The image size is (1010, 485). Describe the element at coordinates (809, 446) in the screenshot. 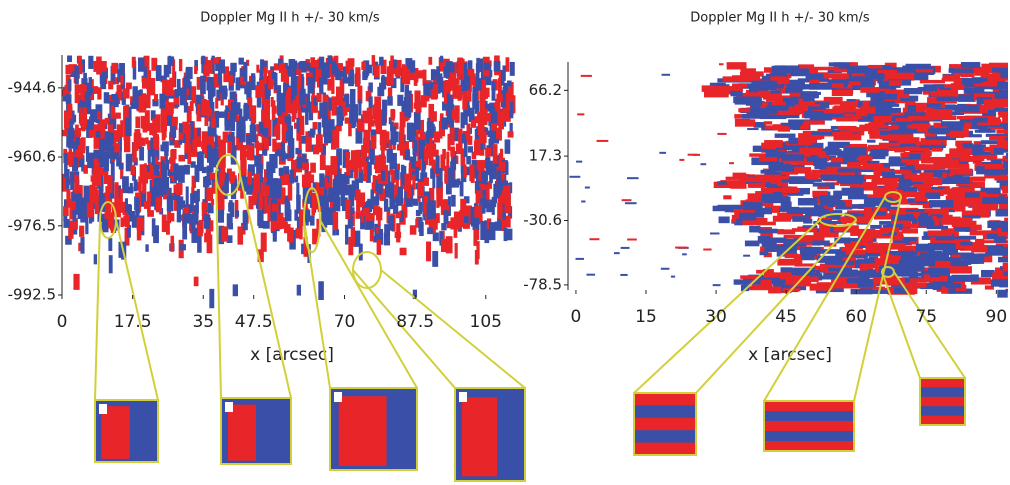

I see `inset-cell` at that location.